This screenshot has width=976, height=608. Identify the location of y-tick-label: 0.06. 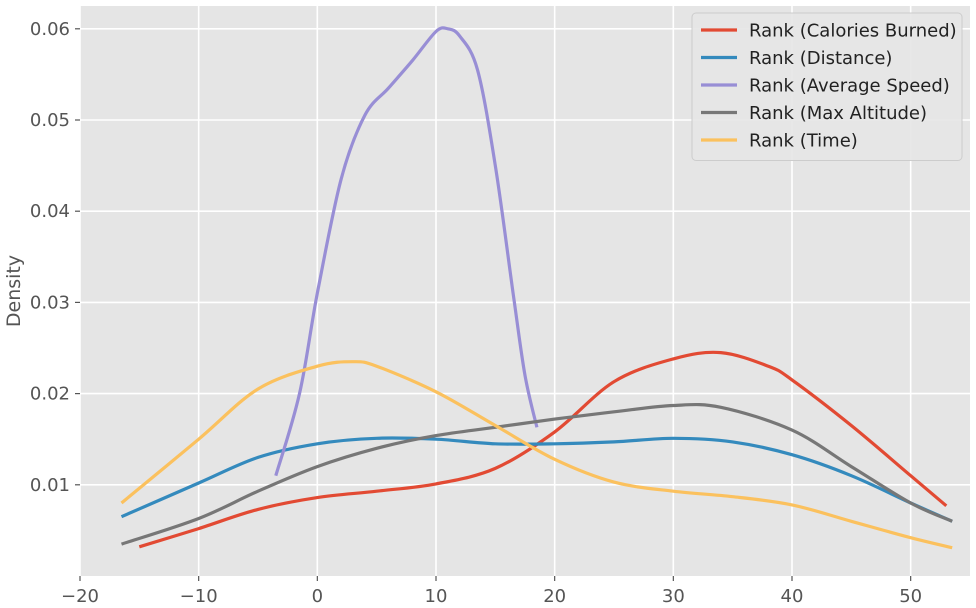
(50, 29).